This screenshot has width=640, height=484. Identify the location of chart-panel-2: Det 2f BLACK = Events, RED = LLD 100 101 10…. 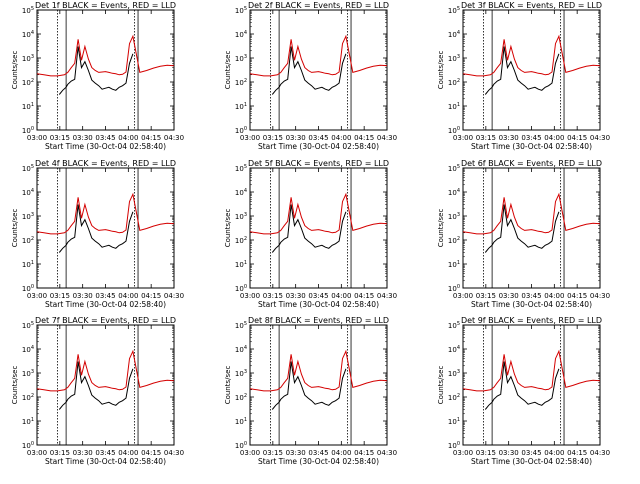
(310, 76).